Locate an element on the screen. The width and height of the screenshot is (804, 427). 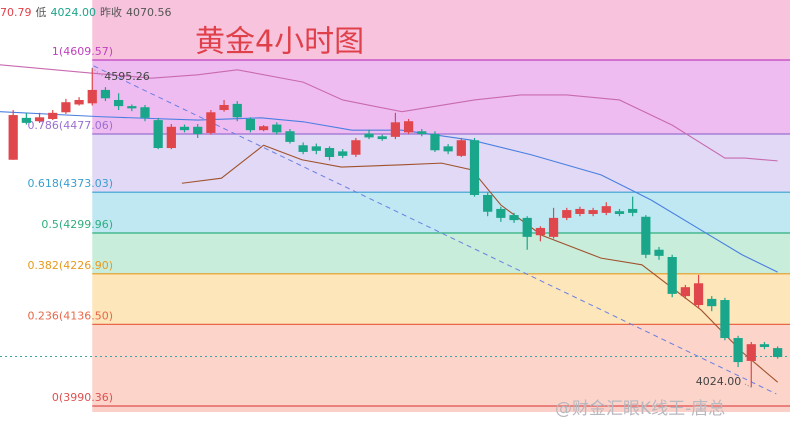
header-text: 70.79 is located at coordinates (16, 12).